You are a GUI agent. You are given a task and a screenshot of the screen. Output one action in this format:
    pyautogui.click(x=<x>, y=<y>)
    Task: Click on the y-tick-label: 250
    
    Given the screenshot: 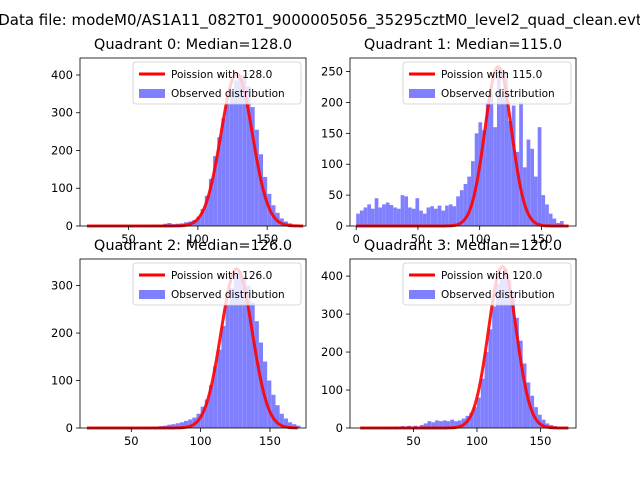 What is the action you would take?
    pyautogui.click(x=332, y=72)
    